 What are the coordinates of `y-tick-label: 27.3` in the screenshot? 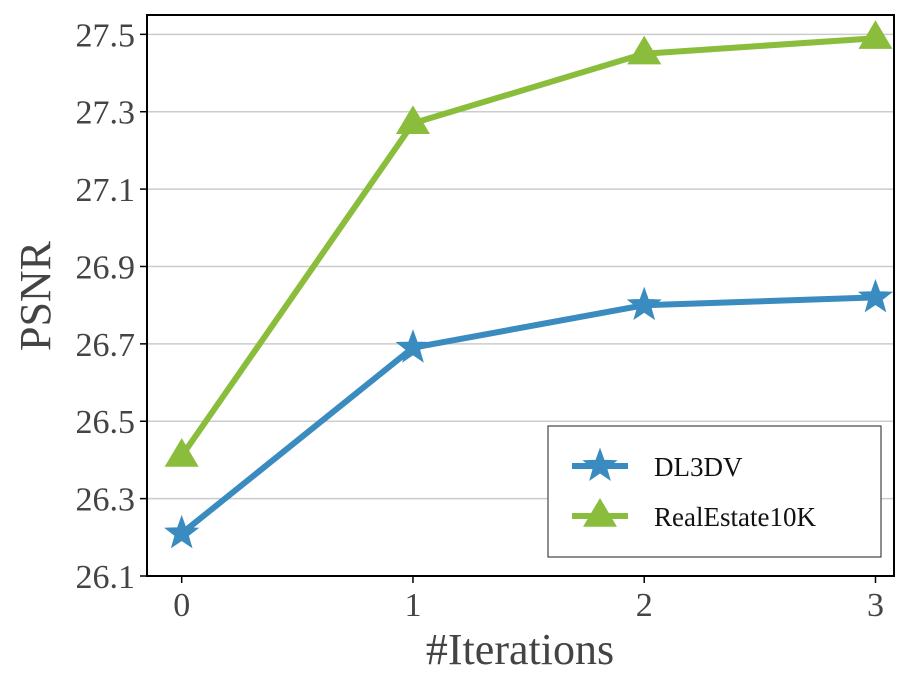 It's located at (106, 113).